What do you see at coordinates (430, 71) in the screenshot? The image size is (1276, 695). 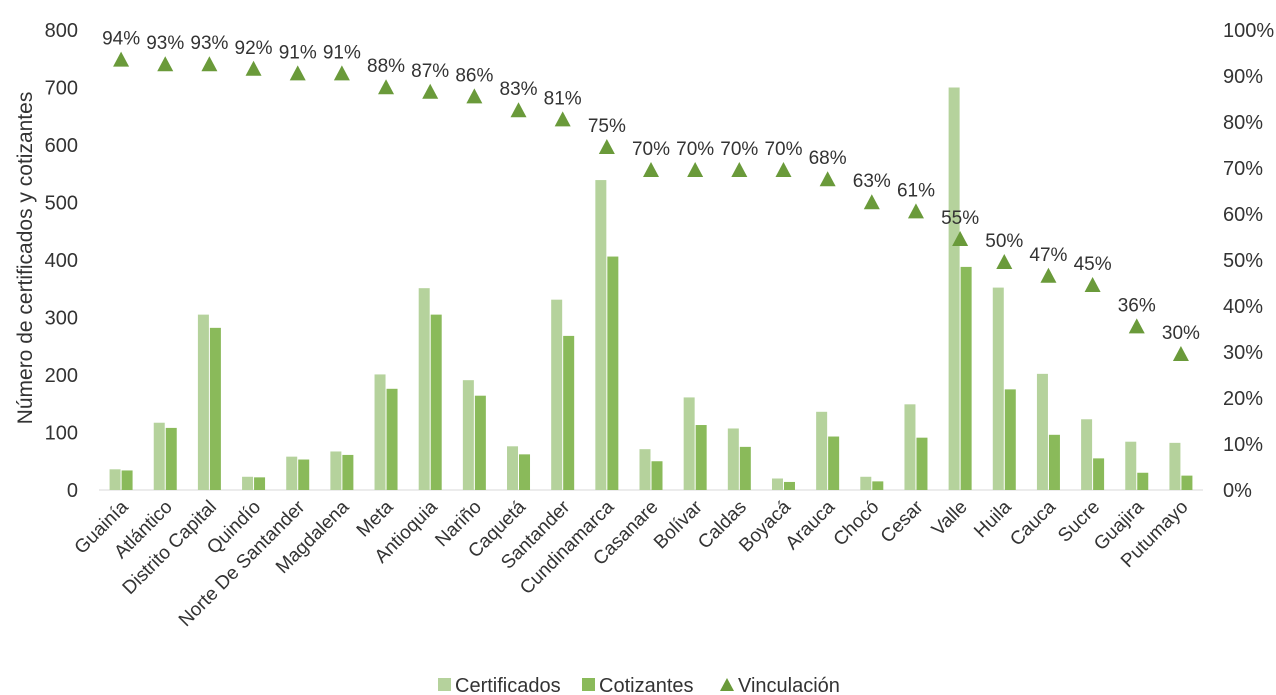 I see `vinculacion-data-label: 87%` at bounding box center [430, 71].